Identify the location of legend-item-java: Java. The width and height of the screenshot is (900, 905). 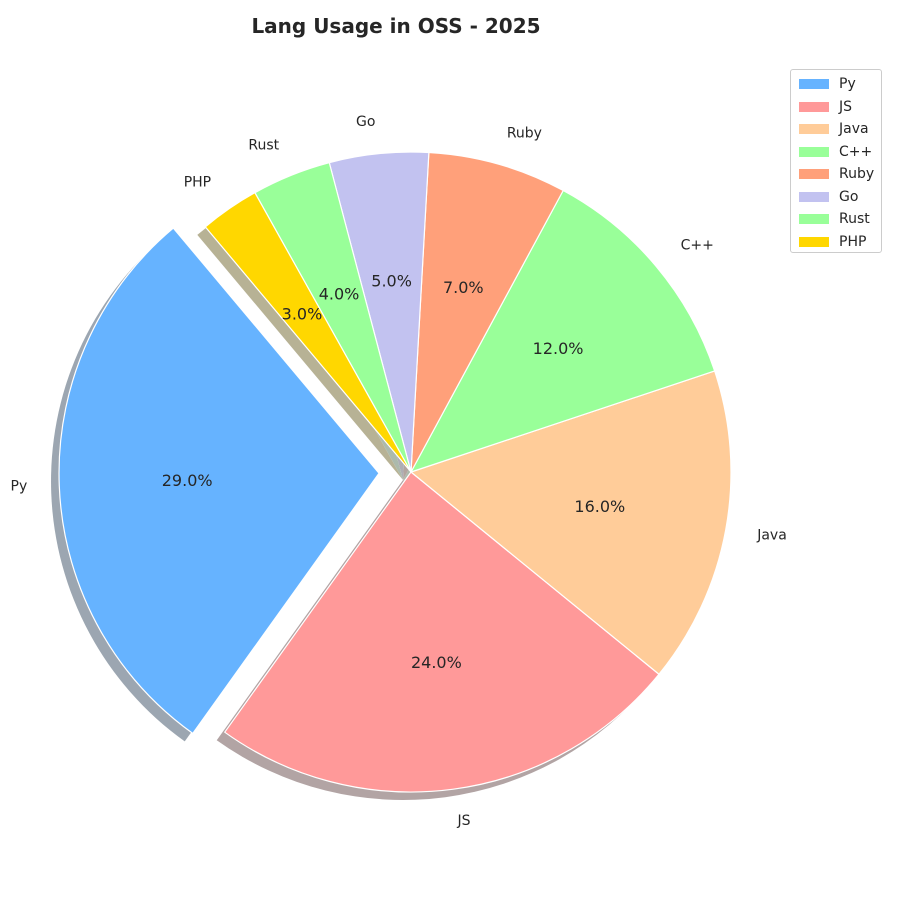
(834, 129).